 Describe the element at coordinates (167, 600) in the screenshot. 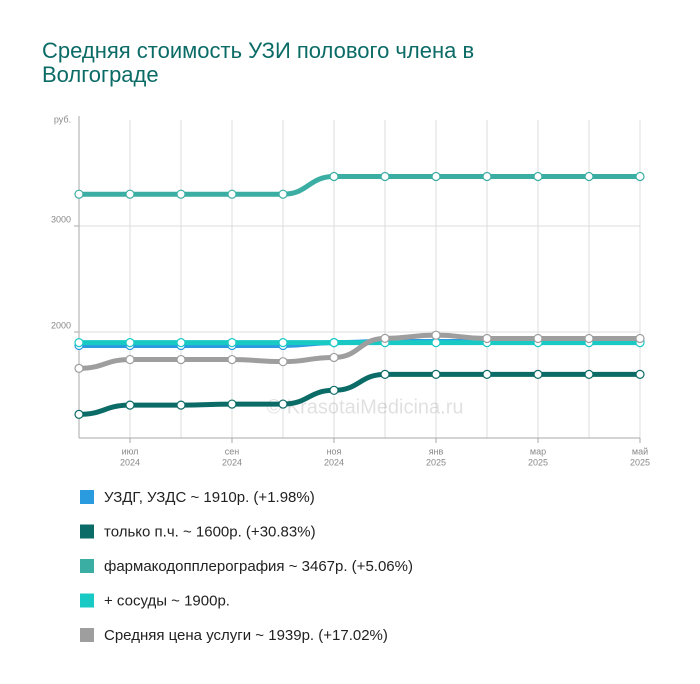

I see `legend-label: + сосуды ~ 1900р.` at that location.